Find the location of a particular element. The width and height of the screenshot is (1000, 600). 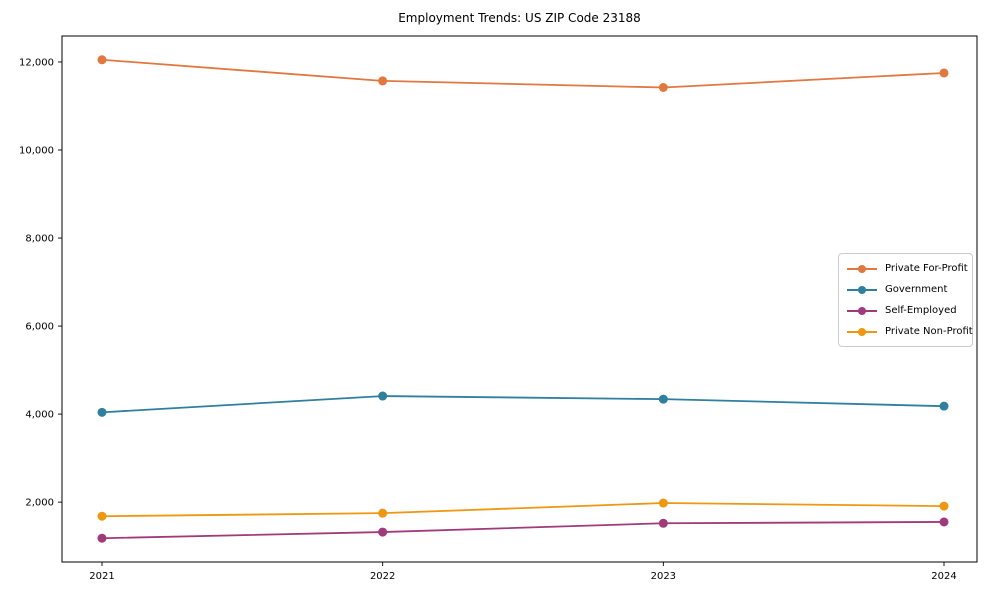

legend-label: Private Non-Profit is located at coordinates (929, 331).